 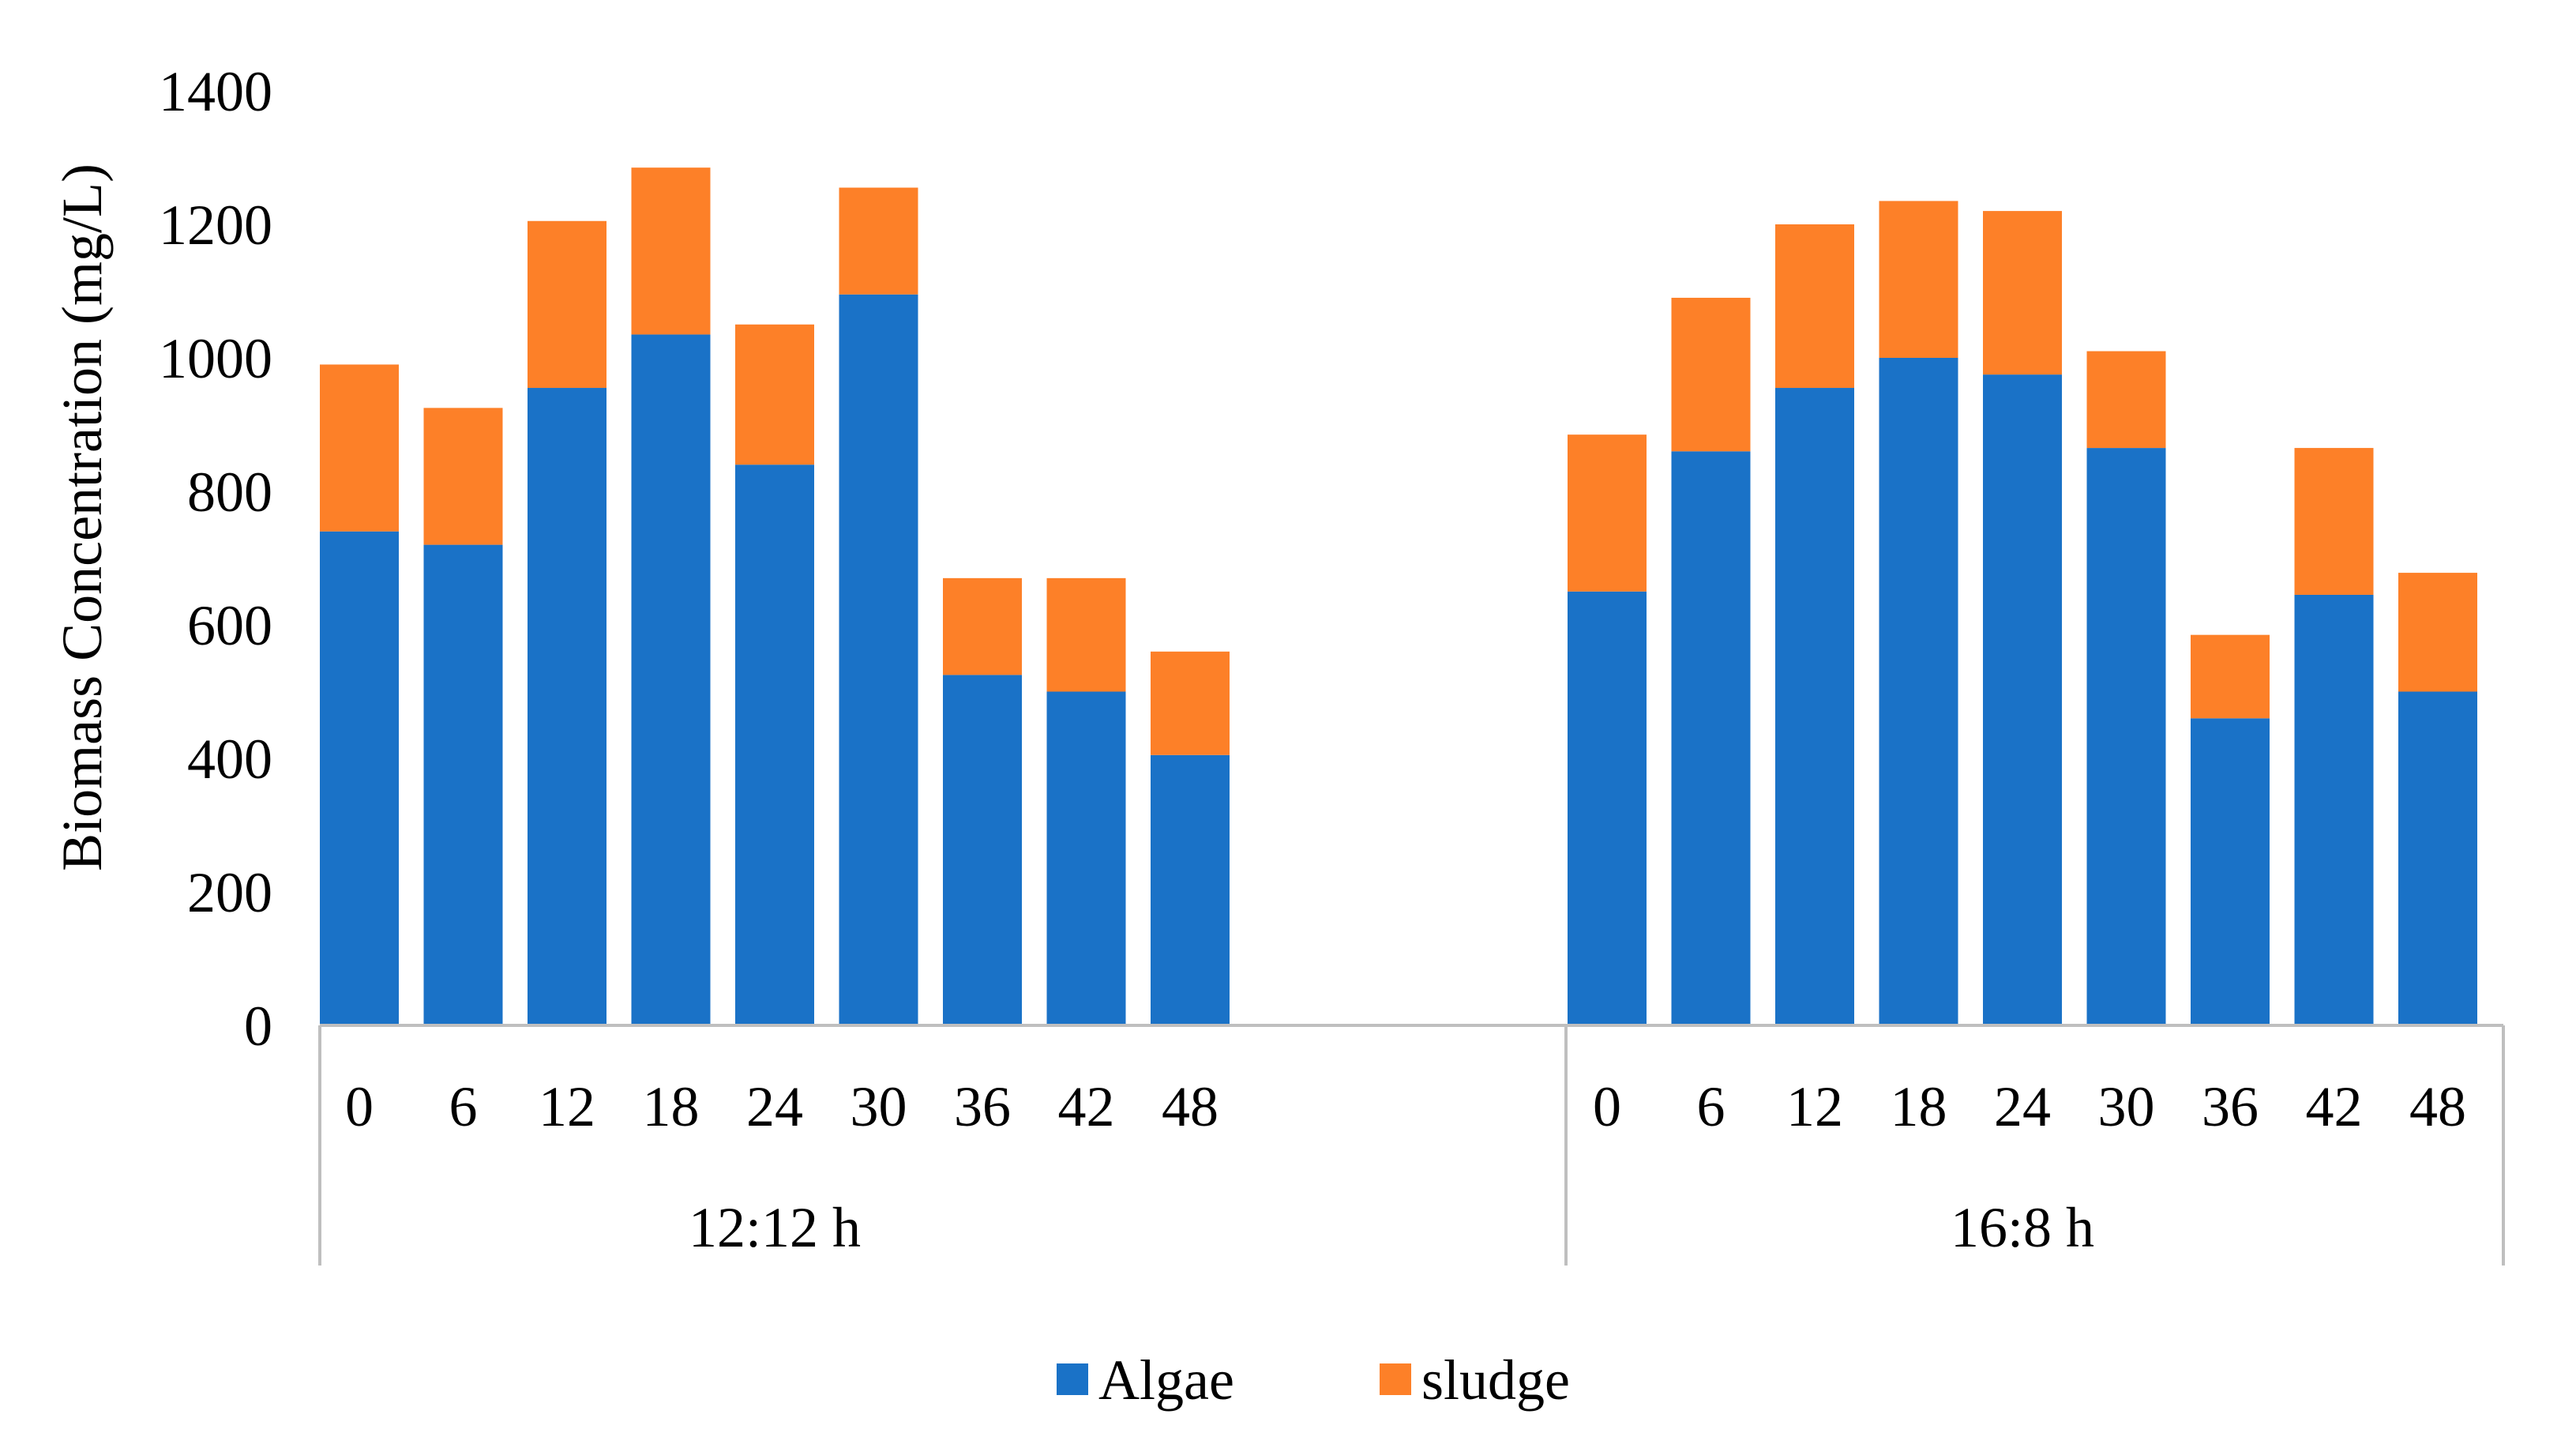 I want to click on y-tick-label: 200, so click(x=229, y=892).